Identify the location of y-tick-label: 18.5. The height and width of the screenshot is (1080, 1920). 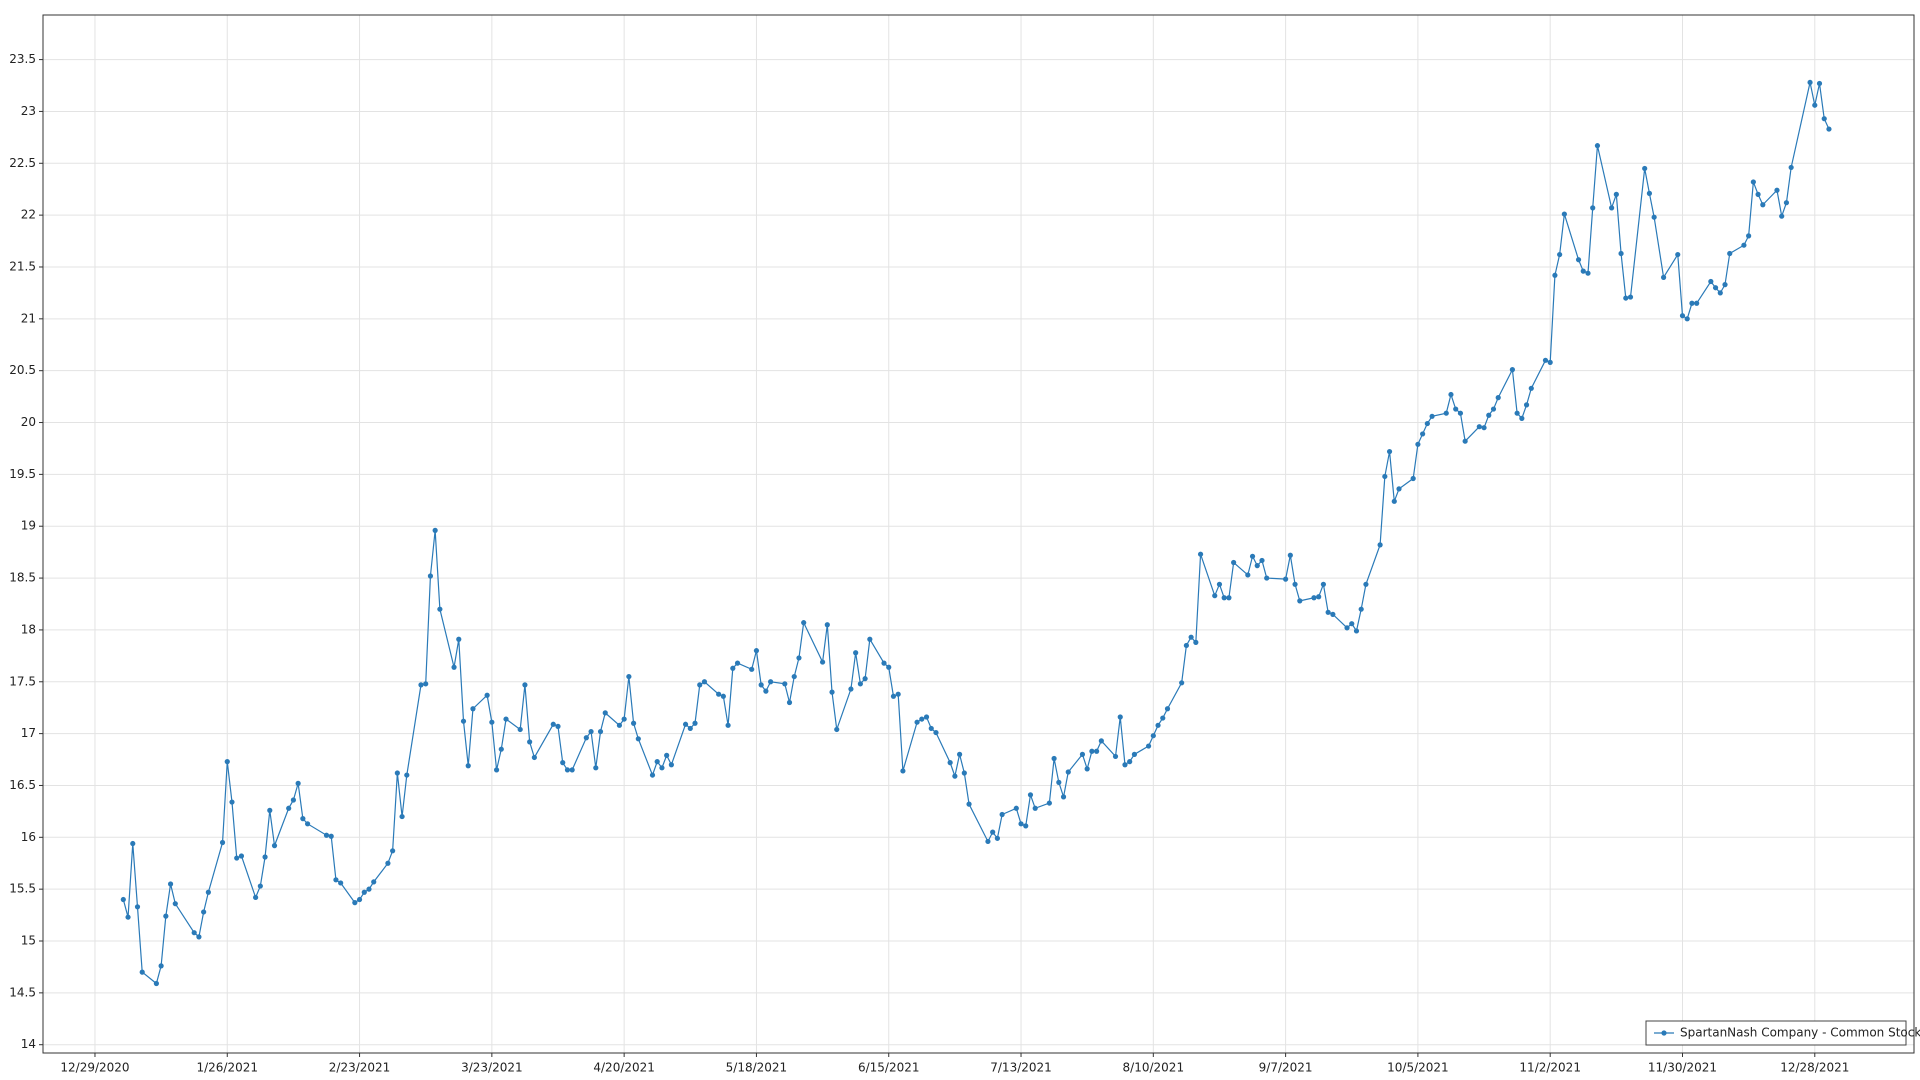
(22, 578).